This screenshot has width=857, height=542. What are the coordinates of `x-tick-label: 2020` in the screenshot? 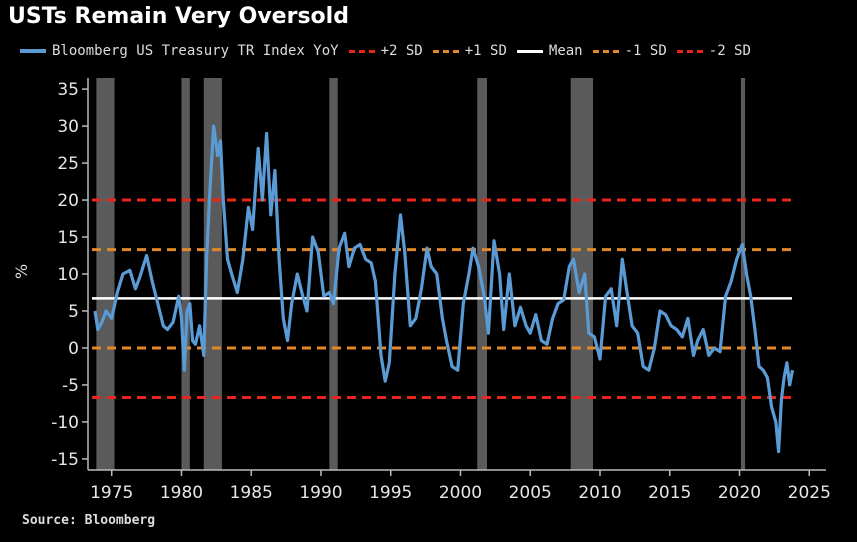 It's located at (739, 493).